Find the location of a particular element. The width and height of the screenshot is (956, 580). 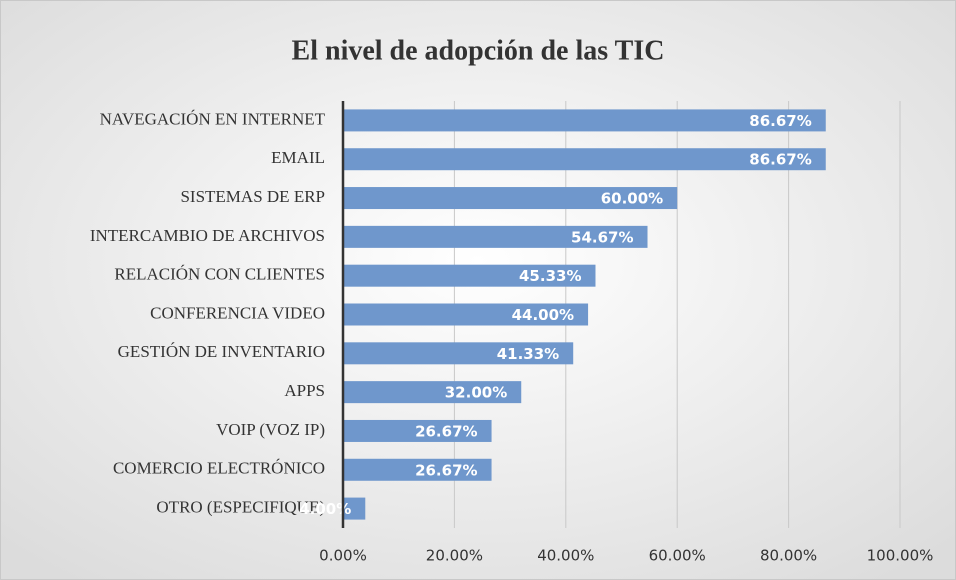

x-tick-label: 100.00% is located at coordinates (900, 556).